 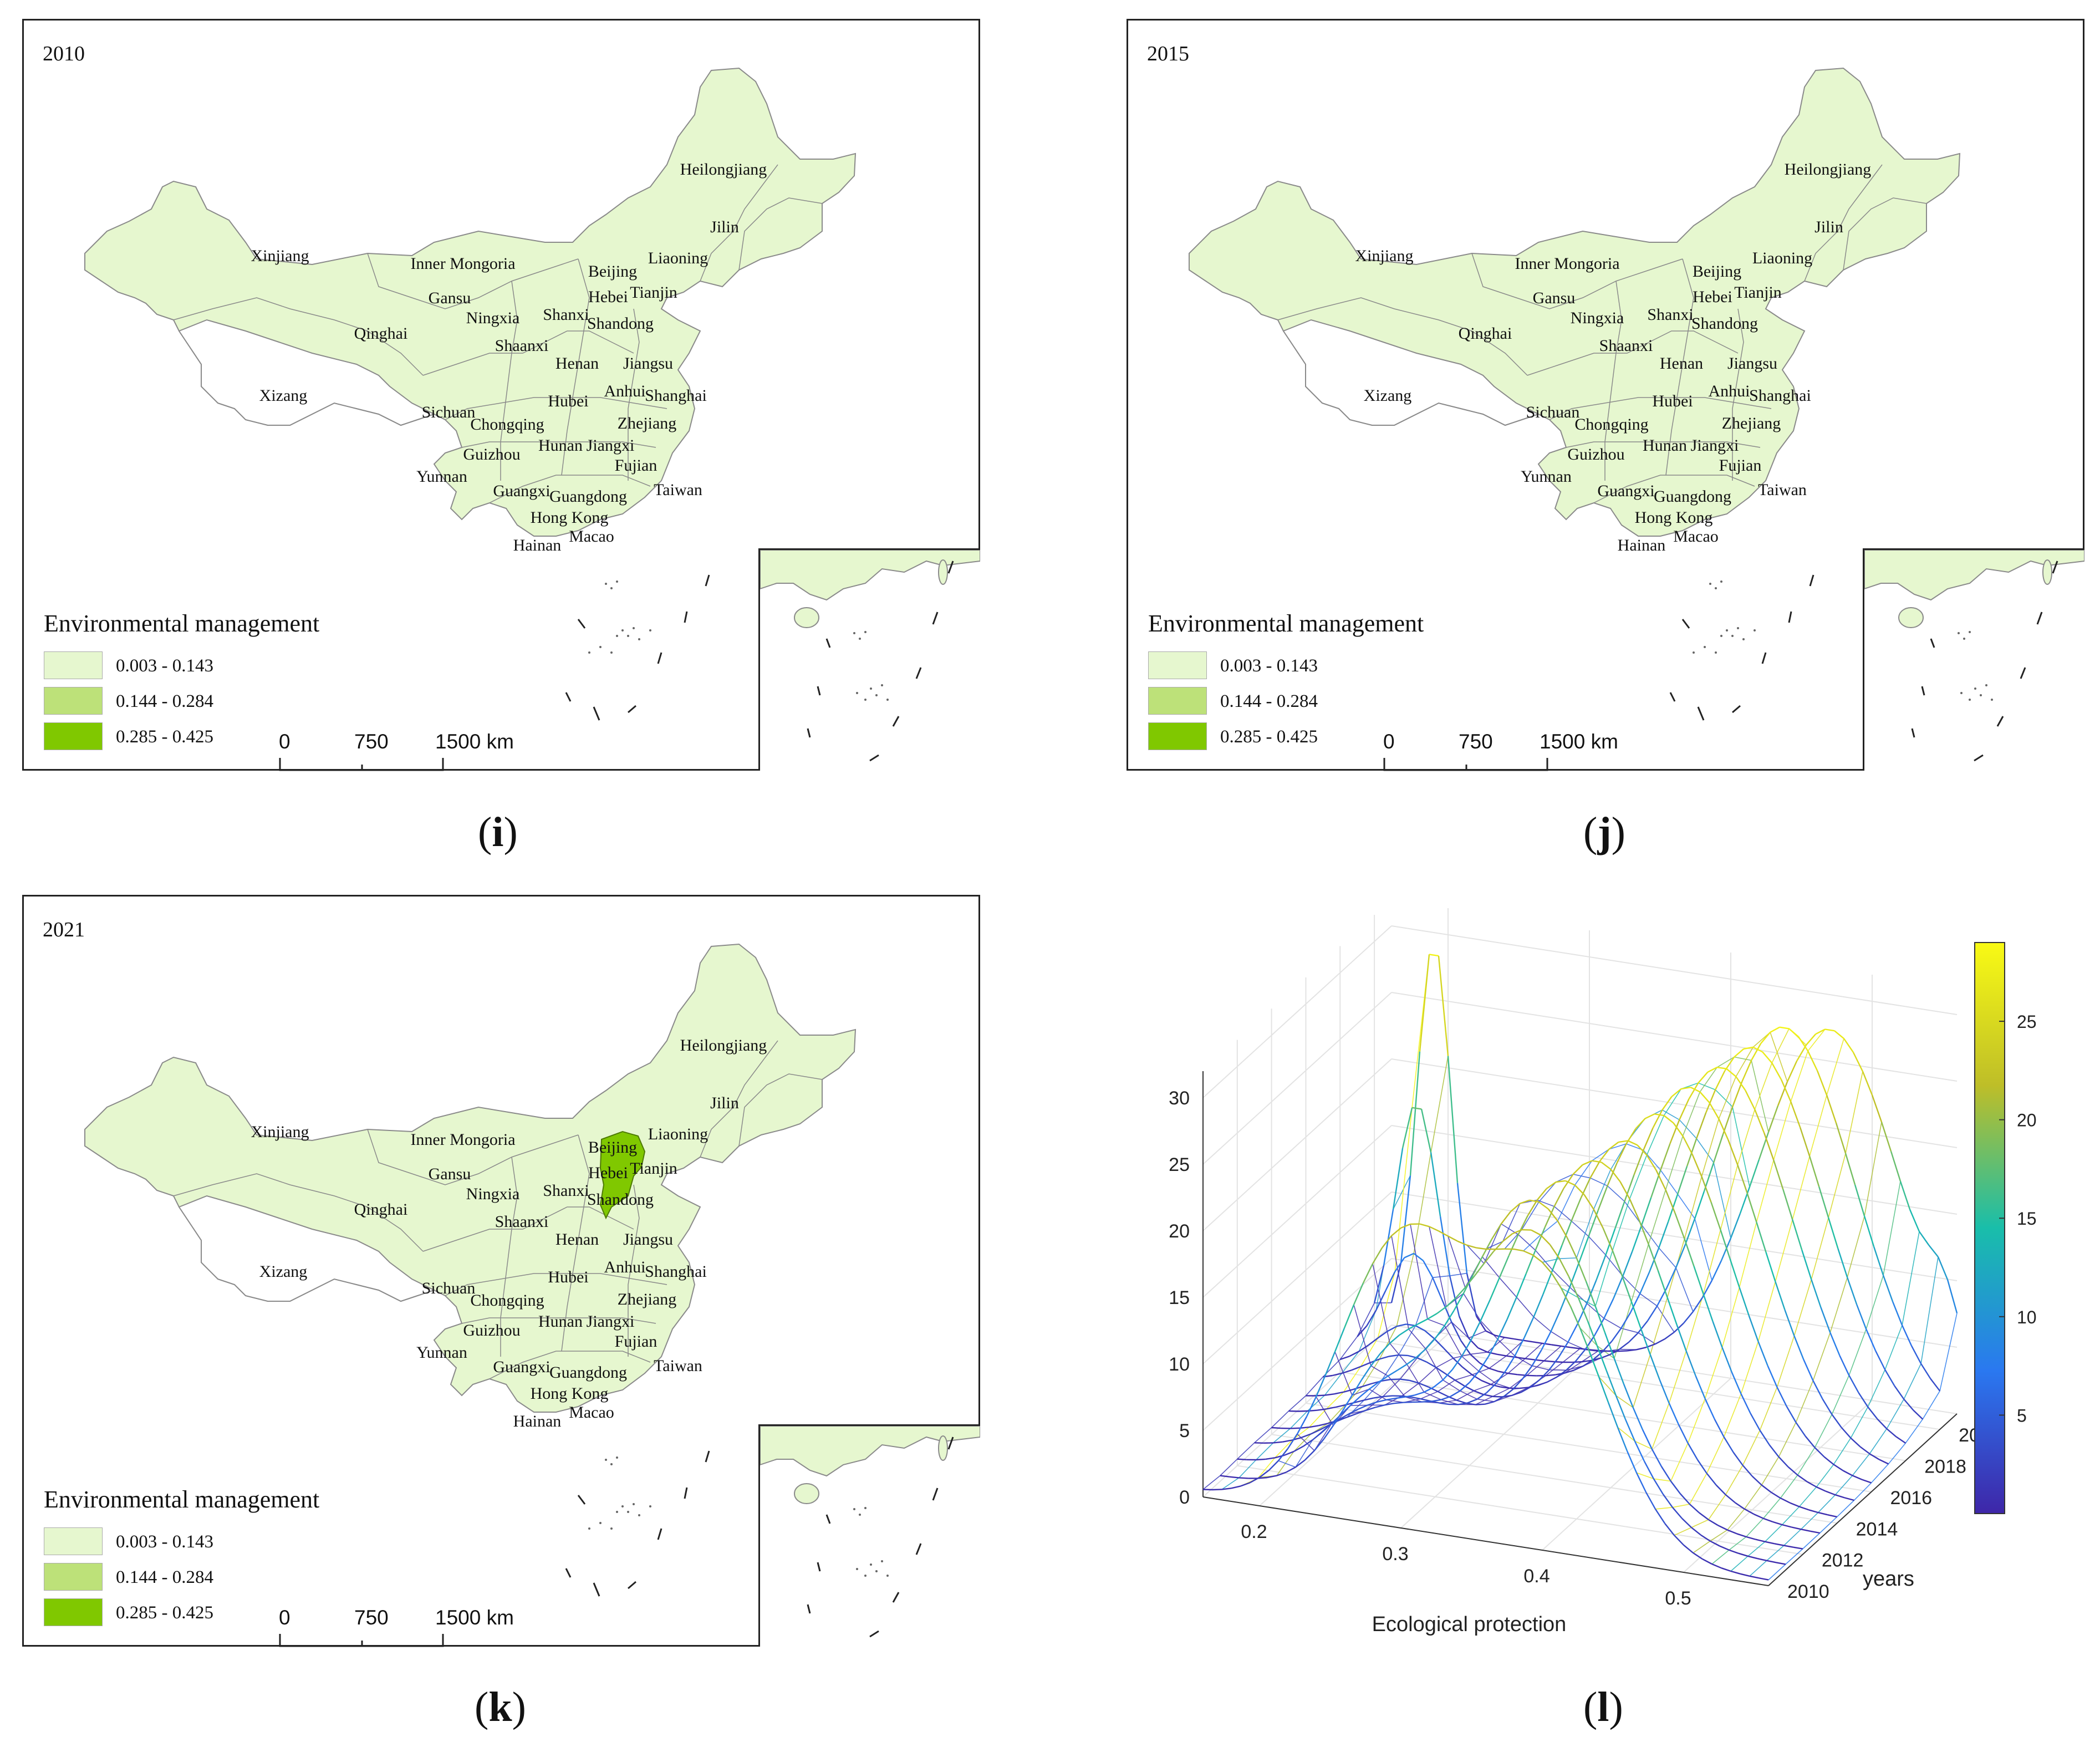 I want to click on province-label: Beijing, so click(x=1717, y=271).